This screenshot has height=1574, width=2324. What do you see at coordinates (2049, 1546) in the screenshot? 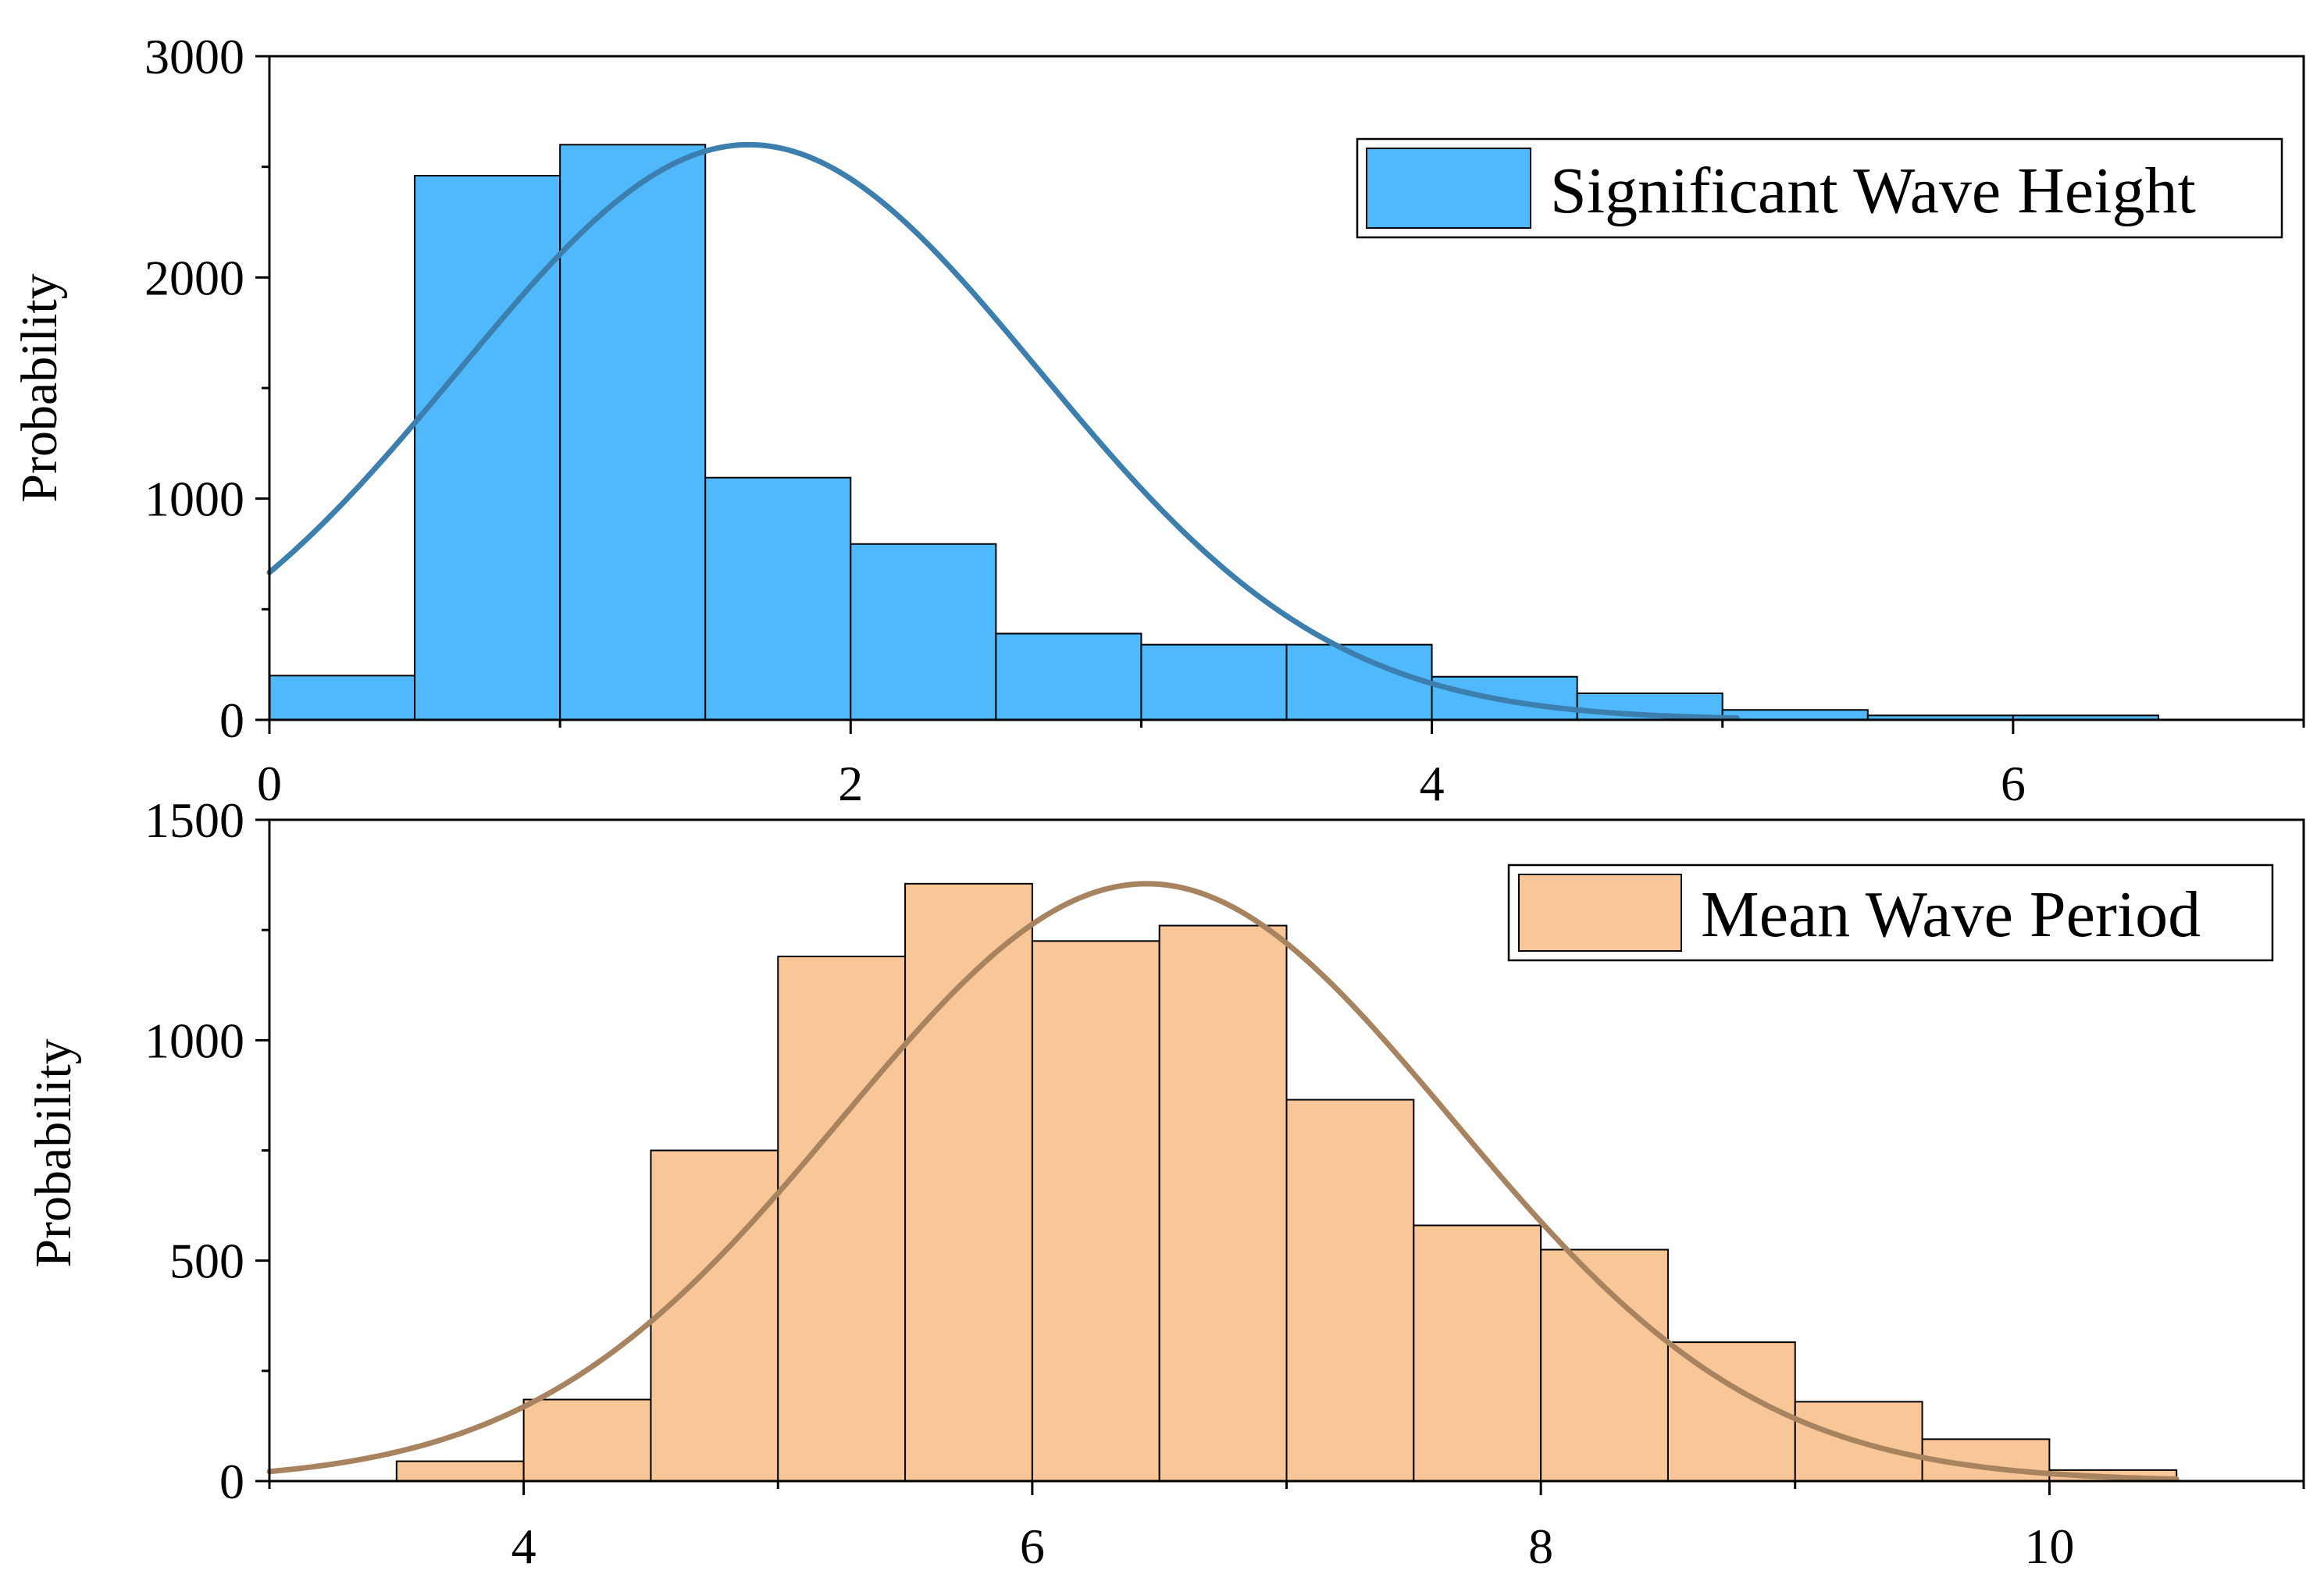
I see `x-tick-label: 10` at bounding box center [2049, 1546].